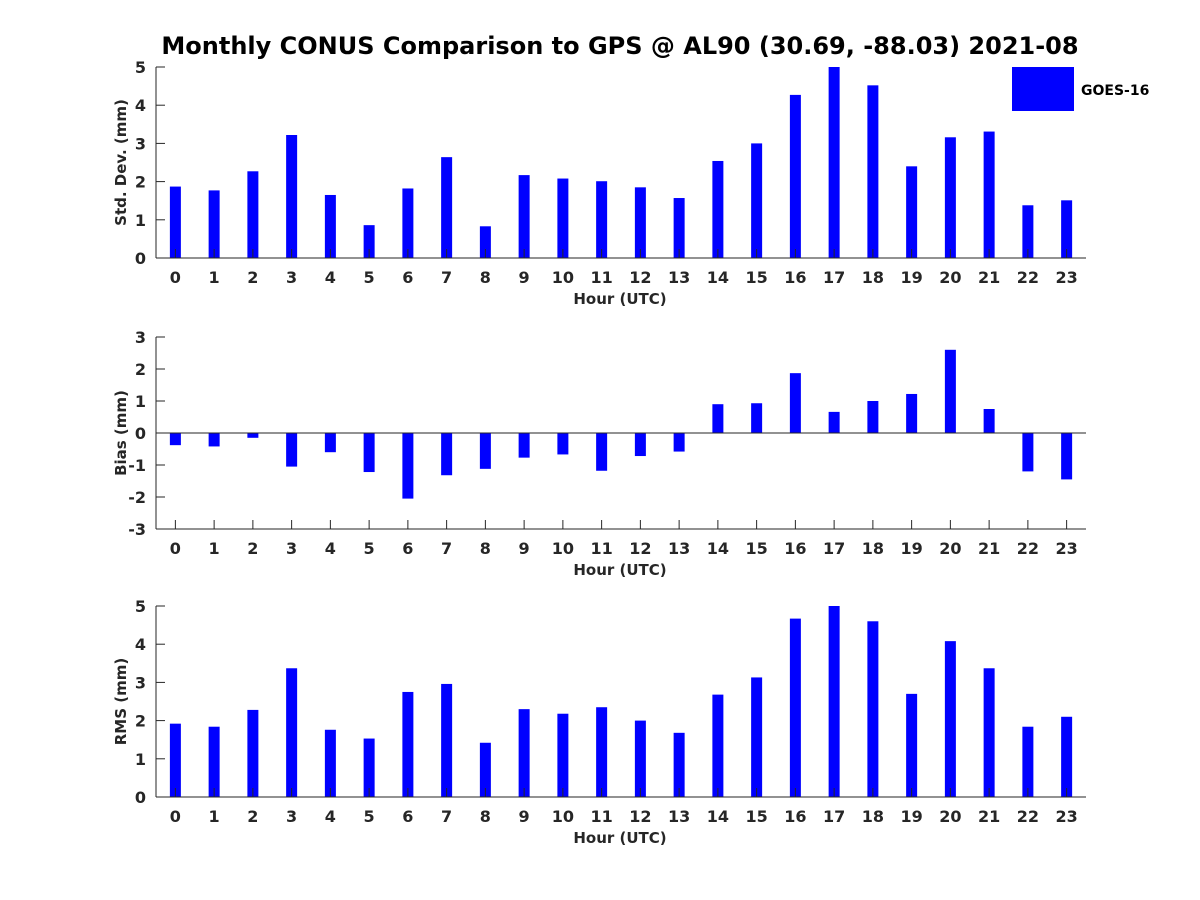 This screenshot has height=900, width=1200. What do you see at coordinates (137, 529) in the screenshot?
I see `y-tick-label-bias: -3` at bounding box center [137, 529].